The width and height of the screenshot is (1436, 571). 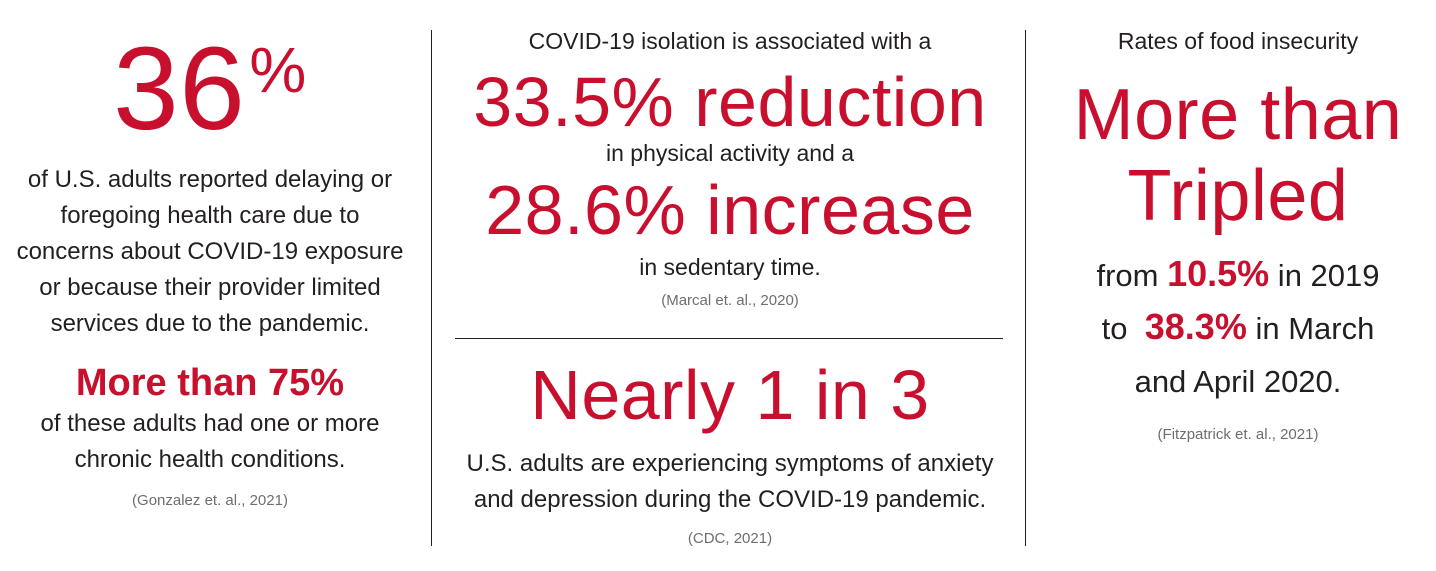 What do you see at coordinates (730, 41) in the screenshot?
I see `stat-lead-text: COVID-19 isolation is associated with a` at bounding box center [730, 41].